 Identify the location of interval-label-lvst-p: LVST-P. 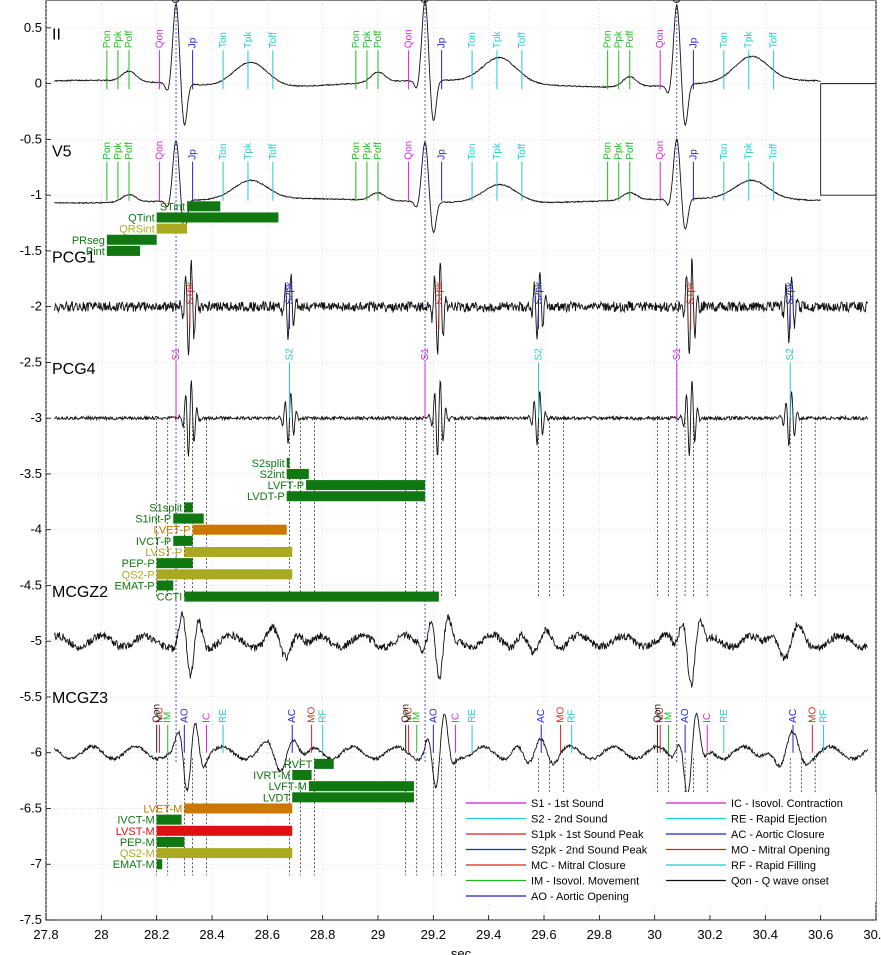
(163, 553).